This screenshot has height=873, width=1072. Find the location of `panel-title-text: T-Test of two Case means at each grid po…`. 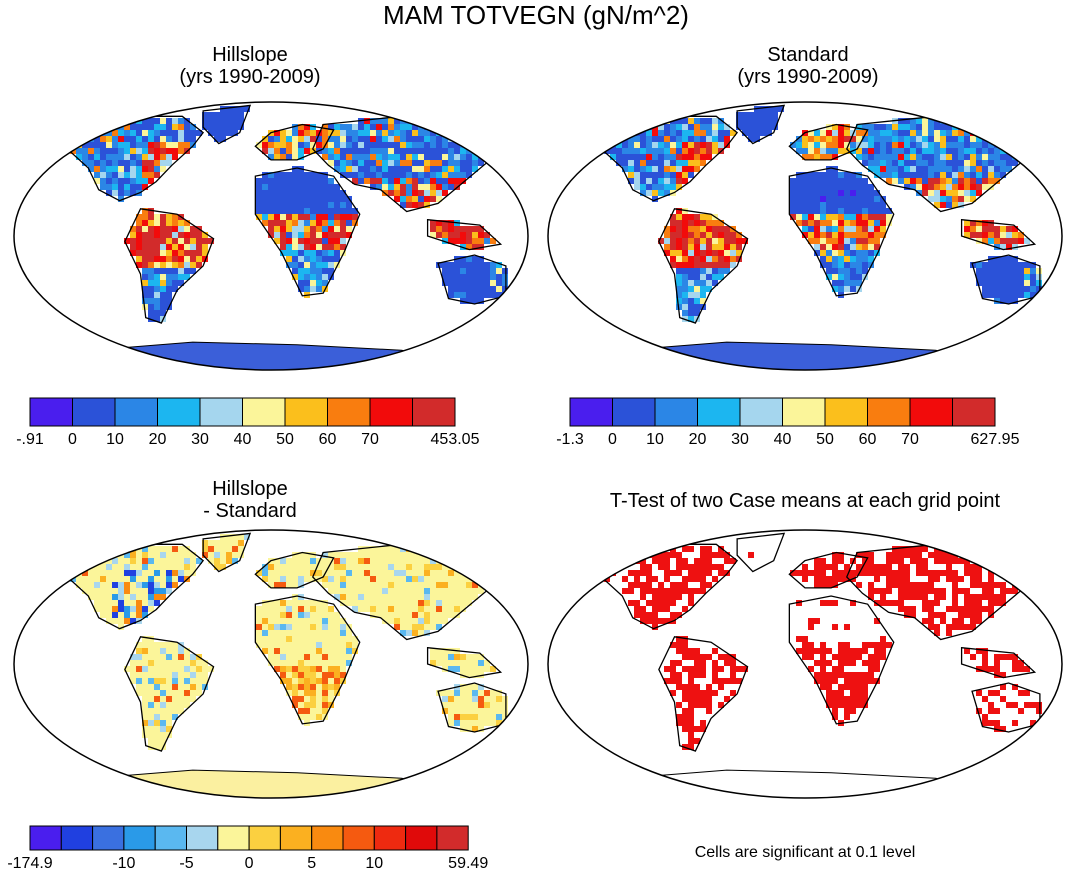

panel-title-text: T-Test of two Case means at each grid po… is located at coordinates (805, 501).